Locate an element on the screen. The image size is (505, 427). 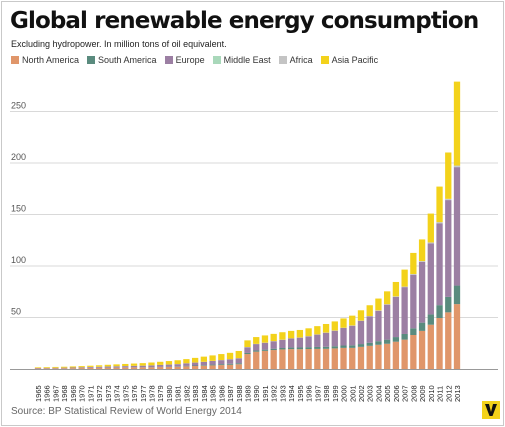
x-tick-label: 1965 is located at coordinates (38, 393).